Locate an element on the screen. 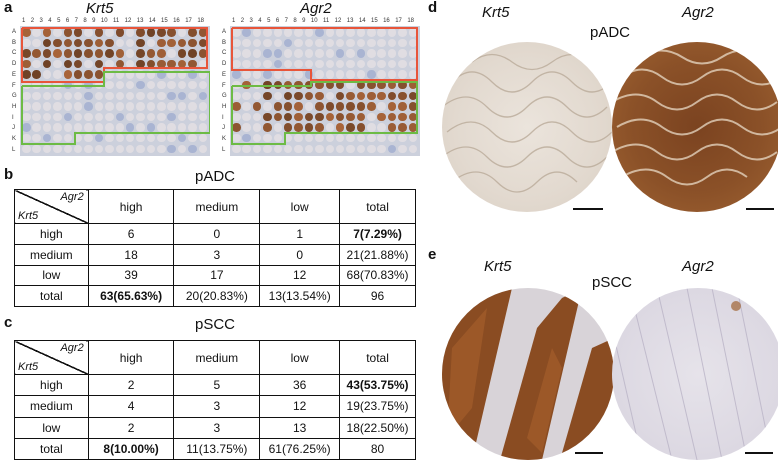  plate-column-labels-agr2: 1 2 3 4 5 6 7 8 9 10 11 12 13 14 15 16 17 18 is located at coordinates (323, 21).